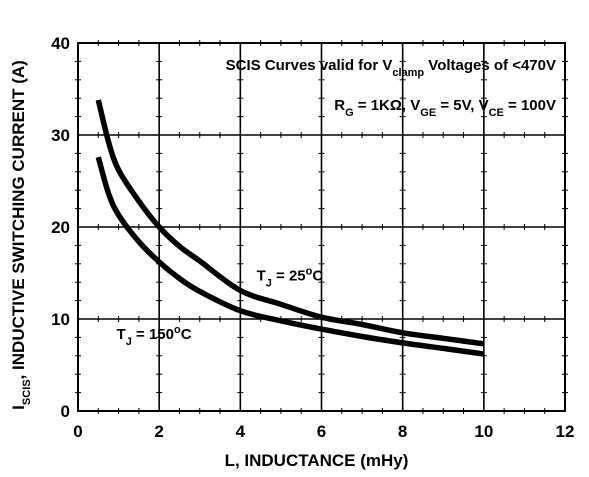 The height and width of the screenshot is (477, 589). I want to click on x-tick-label: 4, so click(241, 431).